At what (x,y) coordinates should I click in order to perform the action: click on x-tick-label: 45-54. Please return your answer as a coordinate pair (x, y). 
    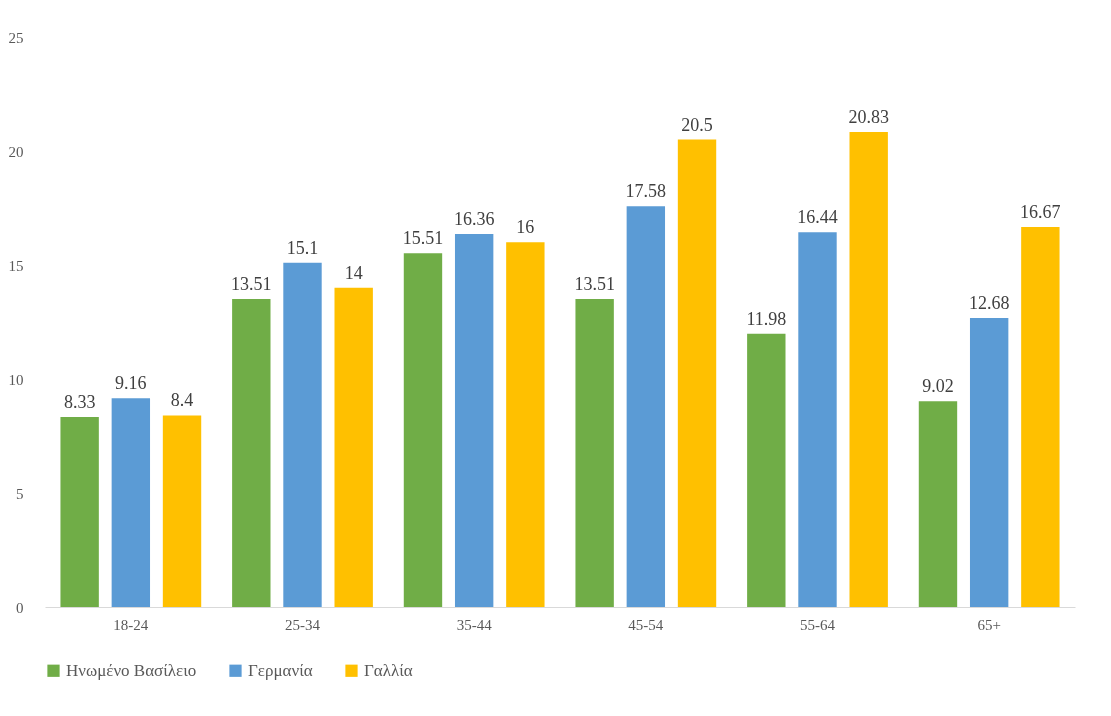
    Looking at the image, I should click on (646, 624).